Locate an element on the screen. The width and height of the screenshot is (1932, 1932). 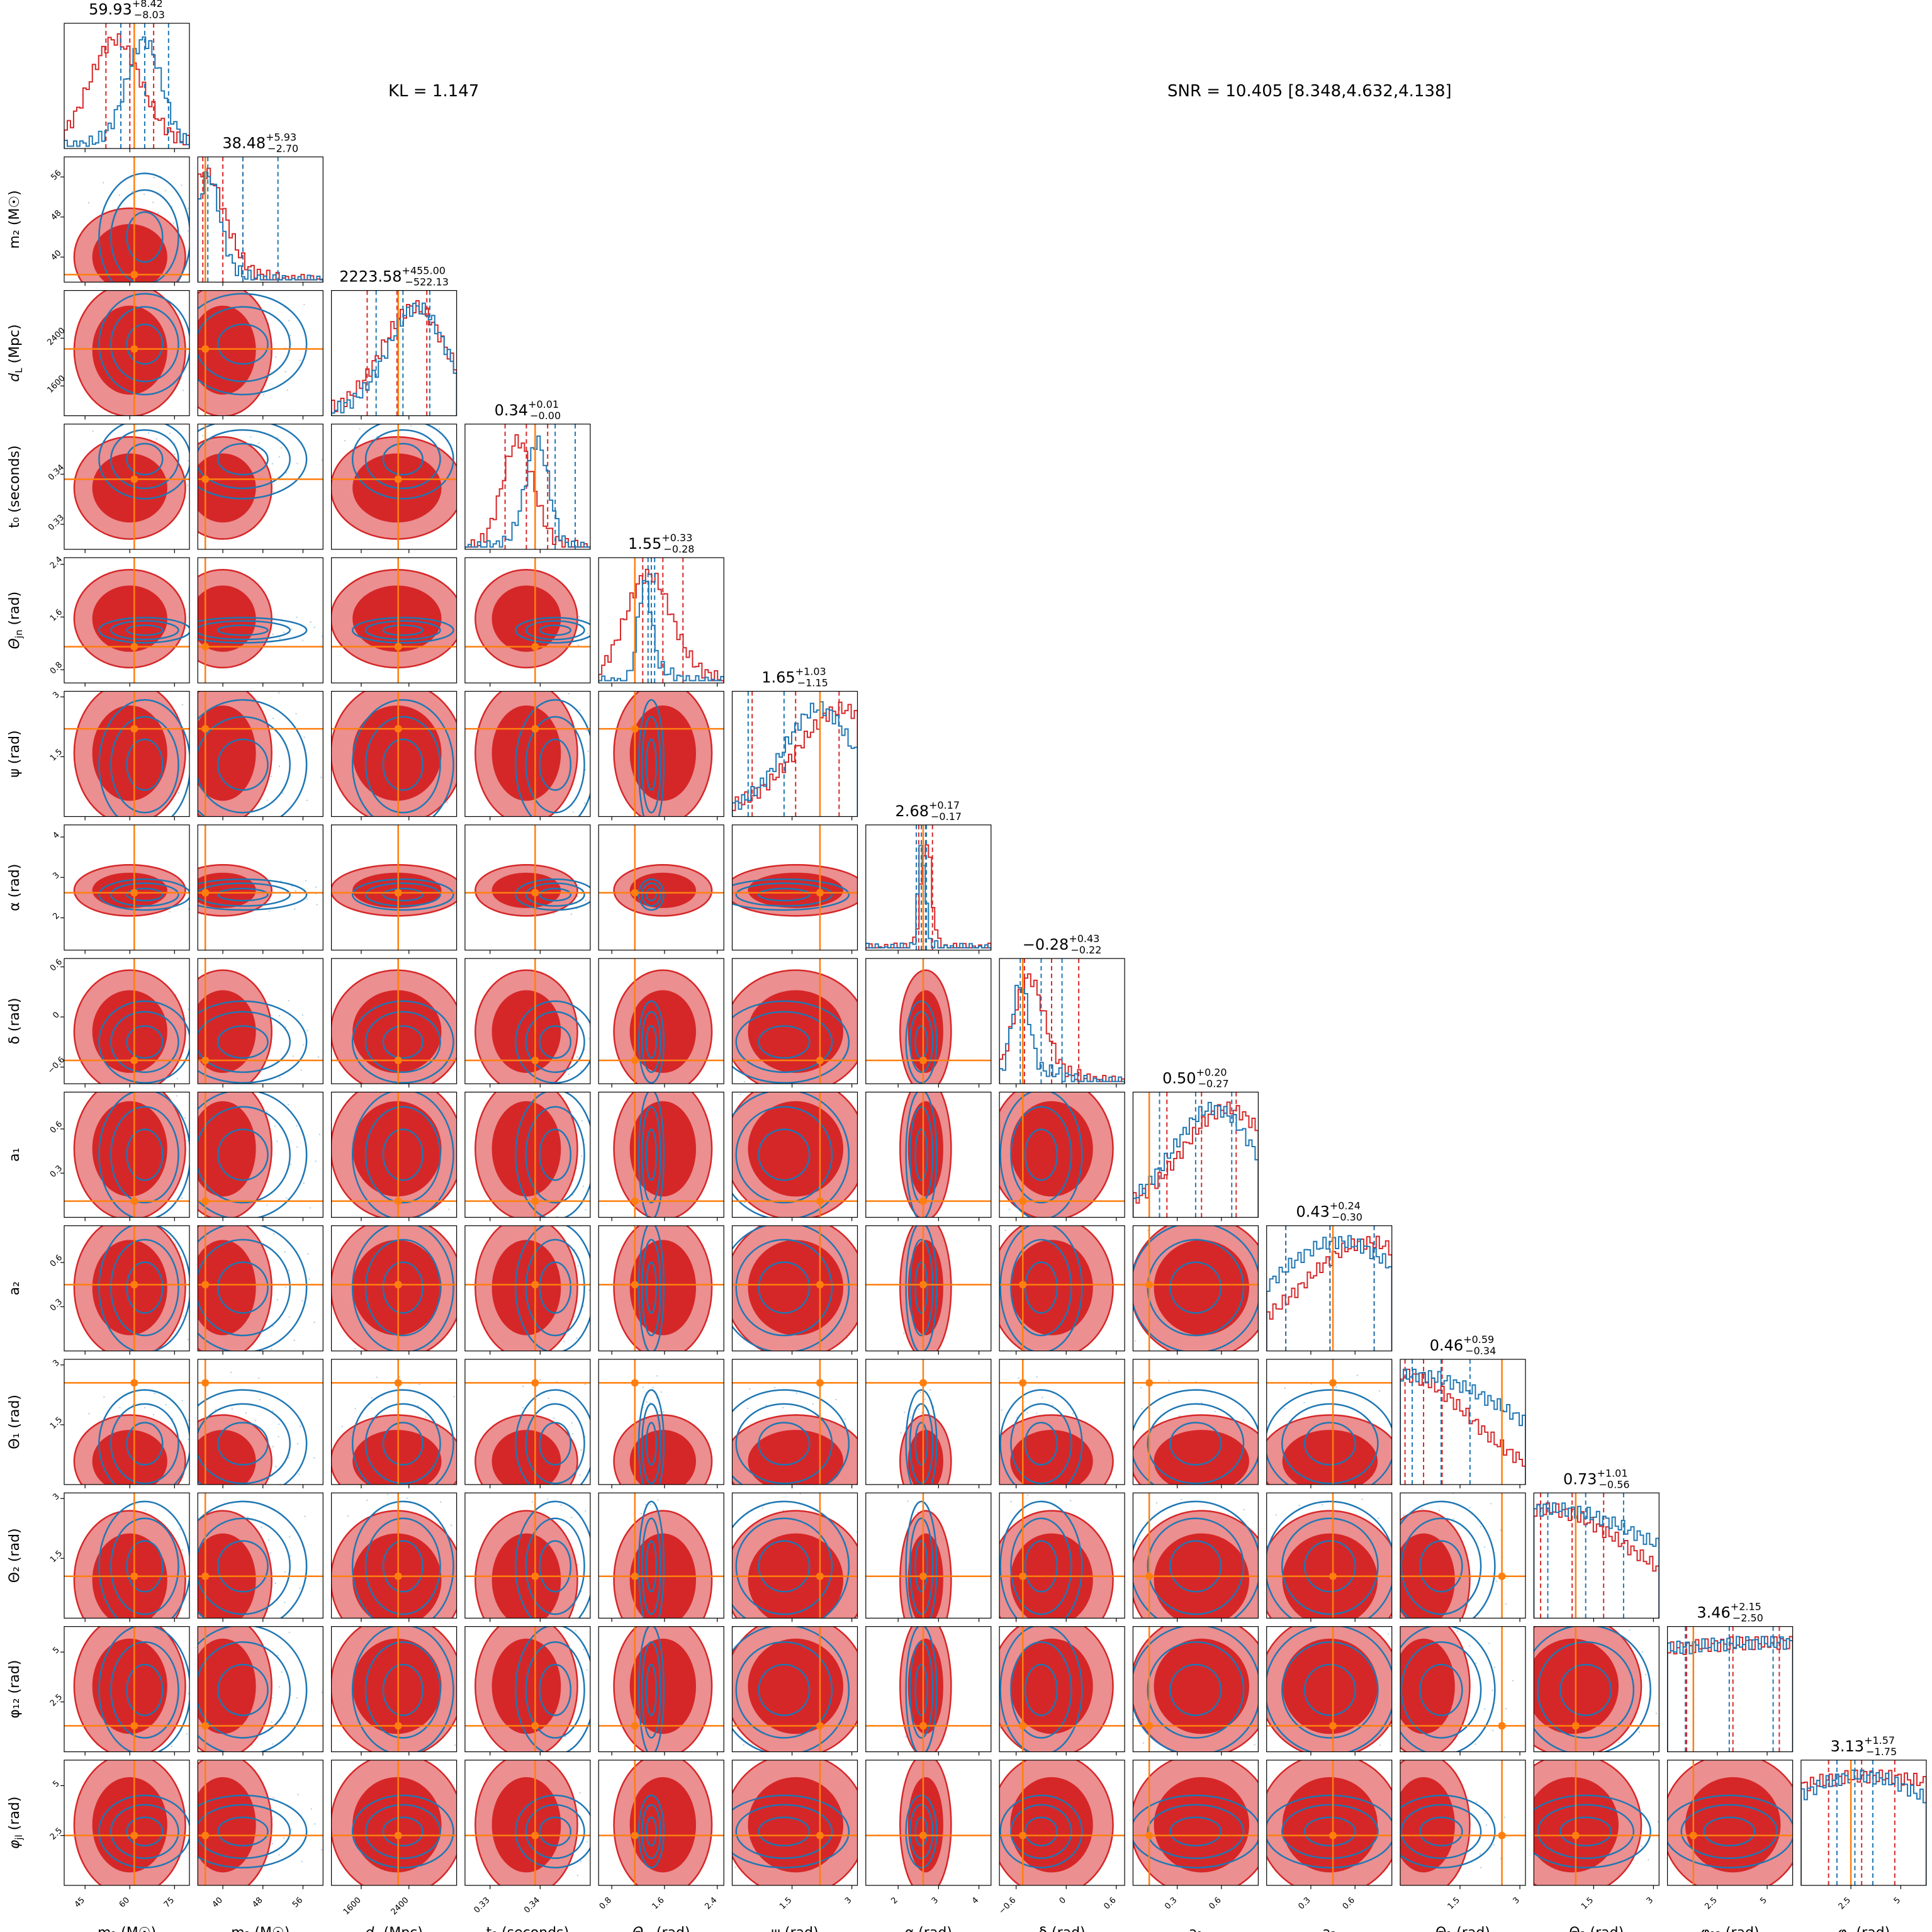
panel-dL-phi12 is located at coordinates (394, 1691).